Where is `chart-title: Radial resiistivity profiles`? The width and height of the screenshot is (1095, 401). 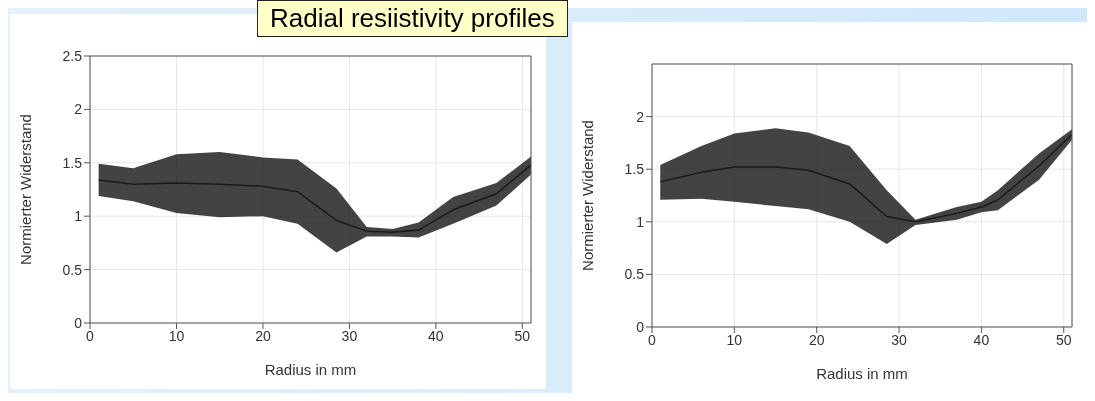 chart-title: Radial resiistivity profiles is located at coordinates (412, 18).